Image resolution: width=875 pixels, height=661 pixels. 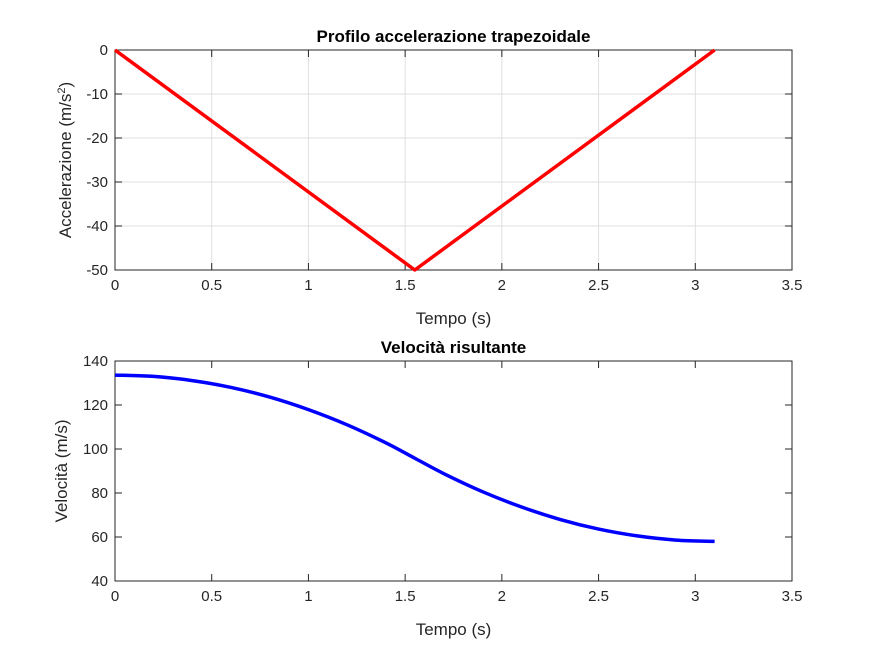 I want to click on chart-title: Profilo accelerazione trapezoidale, so click(x=454, y=36).